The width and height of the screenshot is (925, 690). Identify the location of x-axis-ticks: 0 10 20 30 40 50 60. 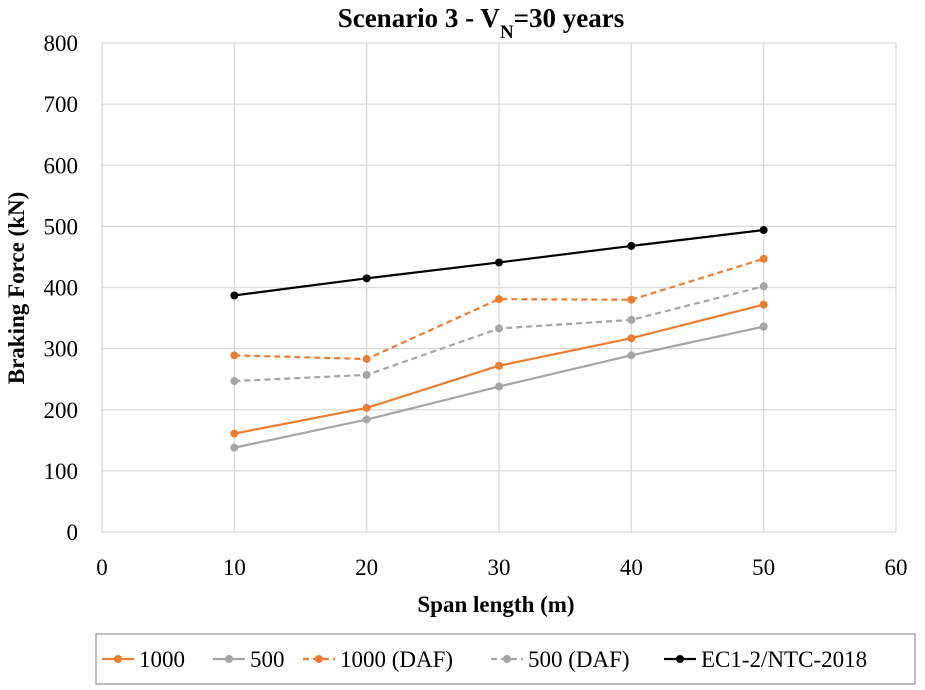
(501, 567).